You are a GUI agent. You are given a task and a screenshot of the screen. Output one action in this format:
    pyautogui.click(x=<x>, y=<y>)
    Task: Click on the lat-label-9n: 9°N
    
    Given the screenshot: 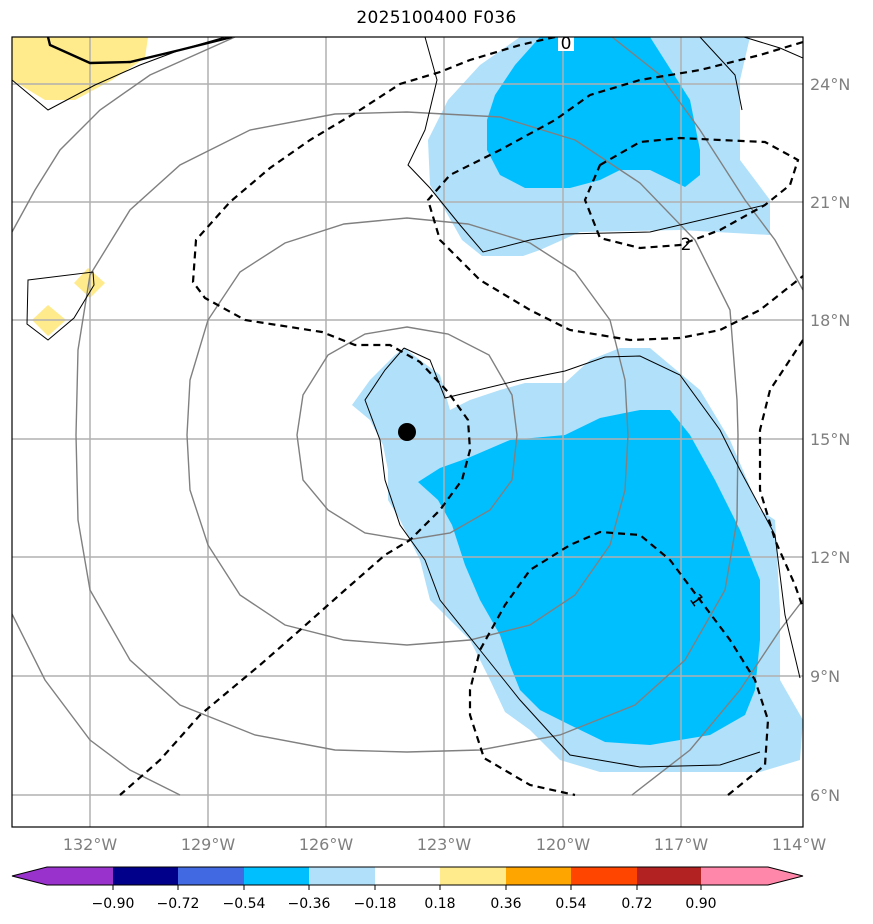 What is the action you would take?
    pyautogui.click(x=825, y=676)
    